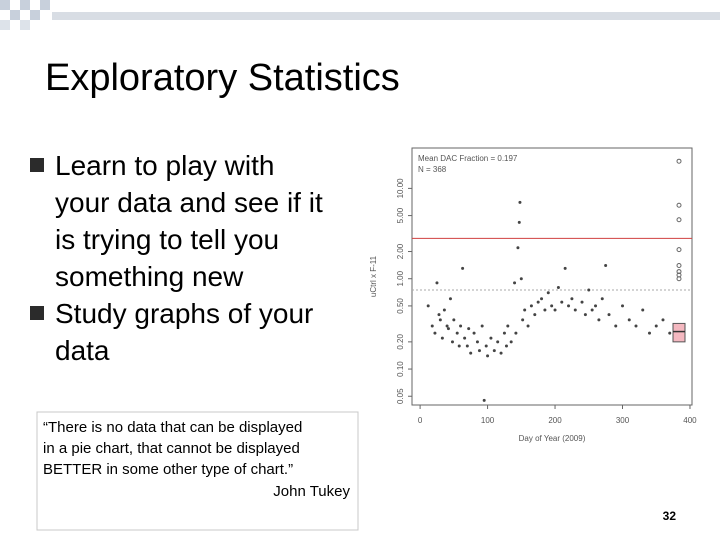  What do you see at coordinates (400, 369) in the screenshot?
I see `y-tick-label: 0.10` at bounding box center [400, 369].